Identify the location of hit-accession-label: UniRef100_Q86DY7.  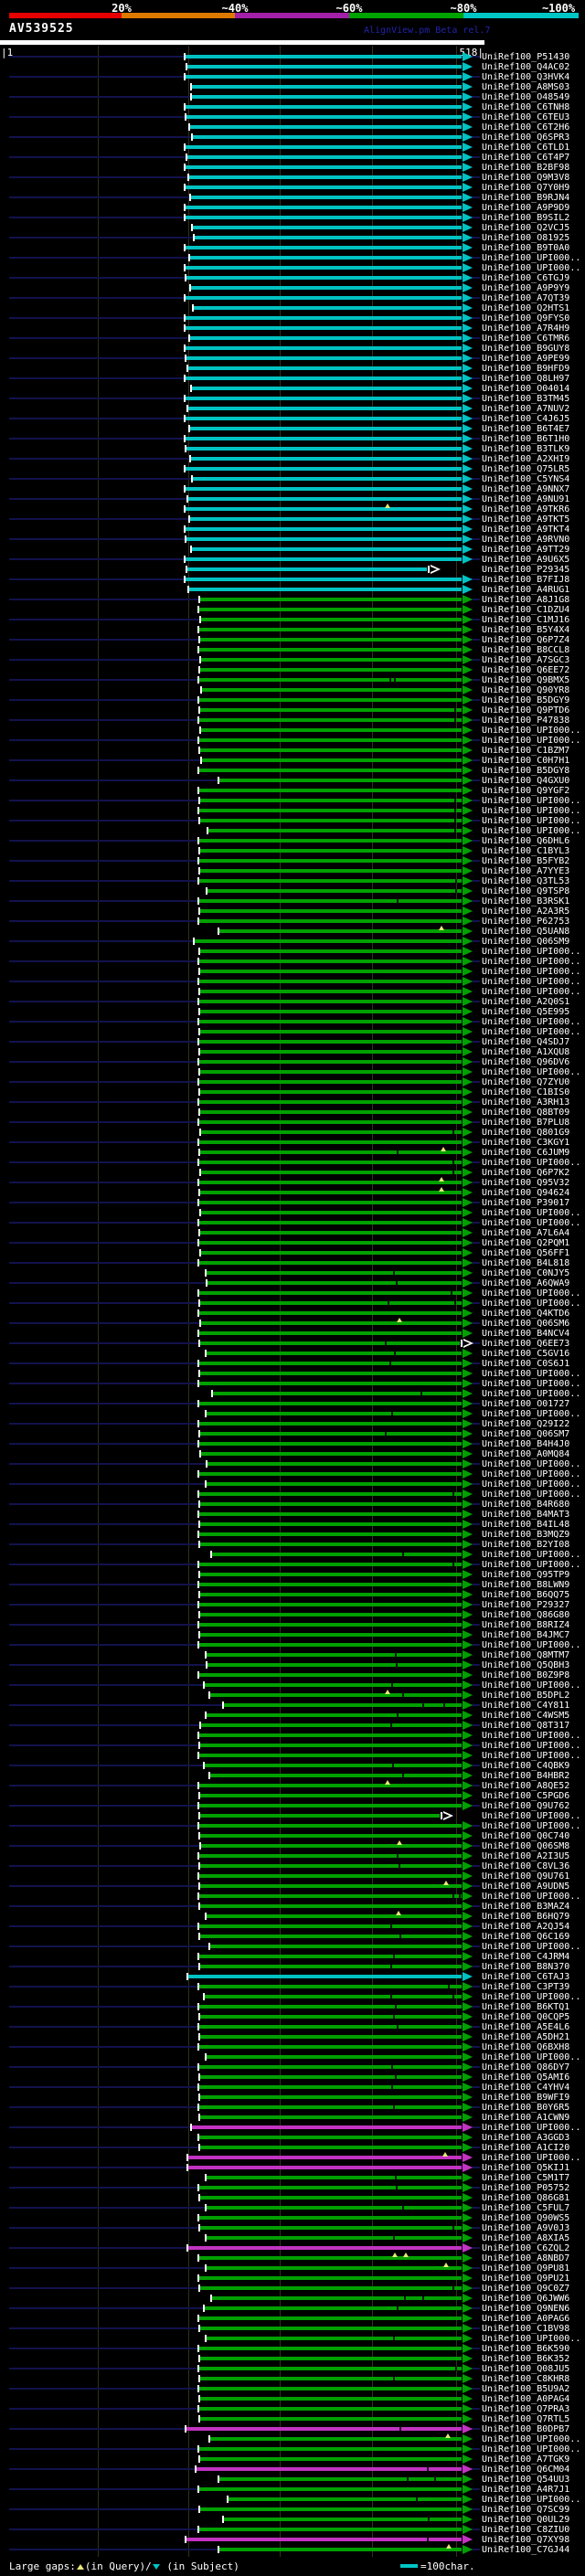
(526, 2067).